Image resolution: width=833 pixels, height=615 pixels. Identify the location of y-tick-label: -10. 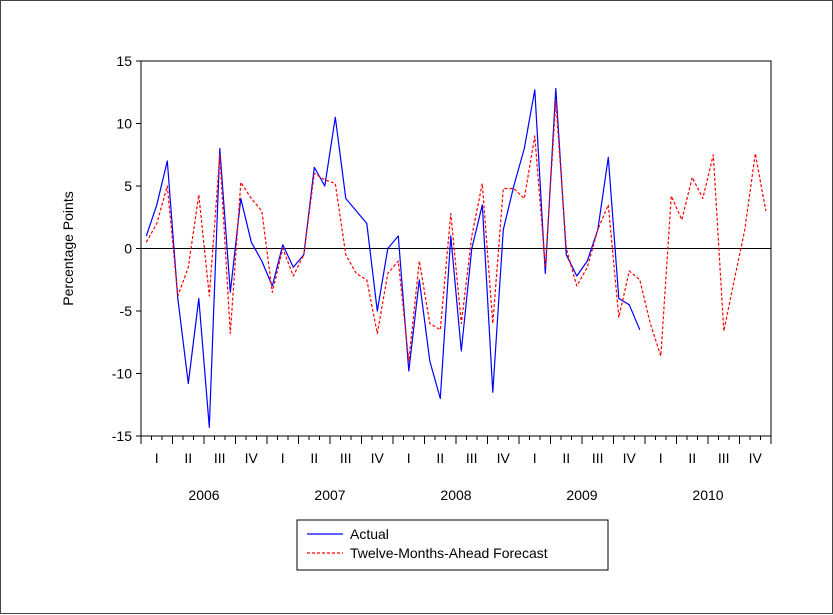
(122, 374).